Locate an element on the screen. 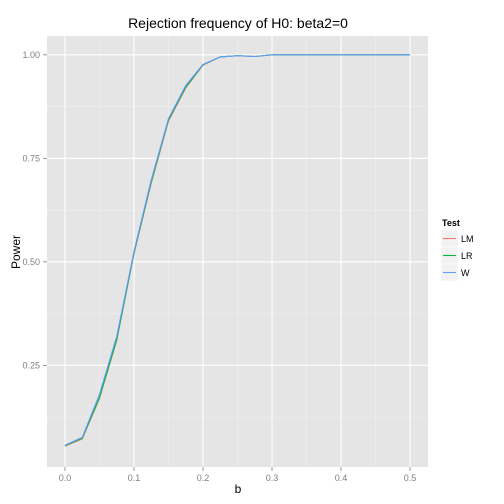  x-tick-label: 0.2 is located at coordinates (203, 478).